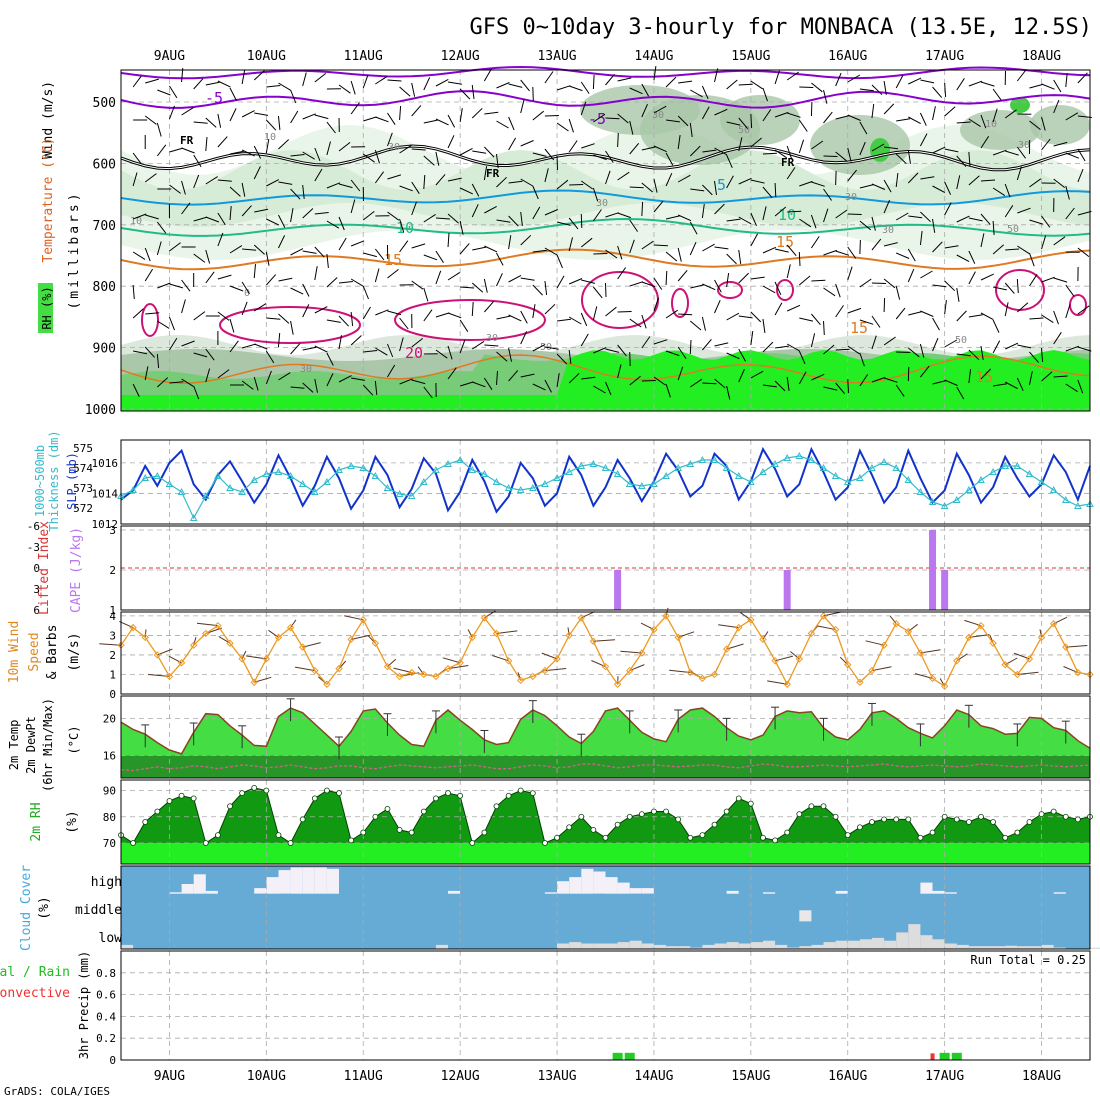 This screenshot has height=1104, width=1100. I want to click on cloud-level-high: high, so click(106, 882).